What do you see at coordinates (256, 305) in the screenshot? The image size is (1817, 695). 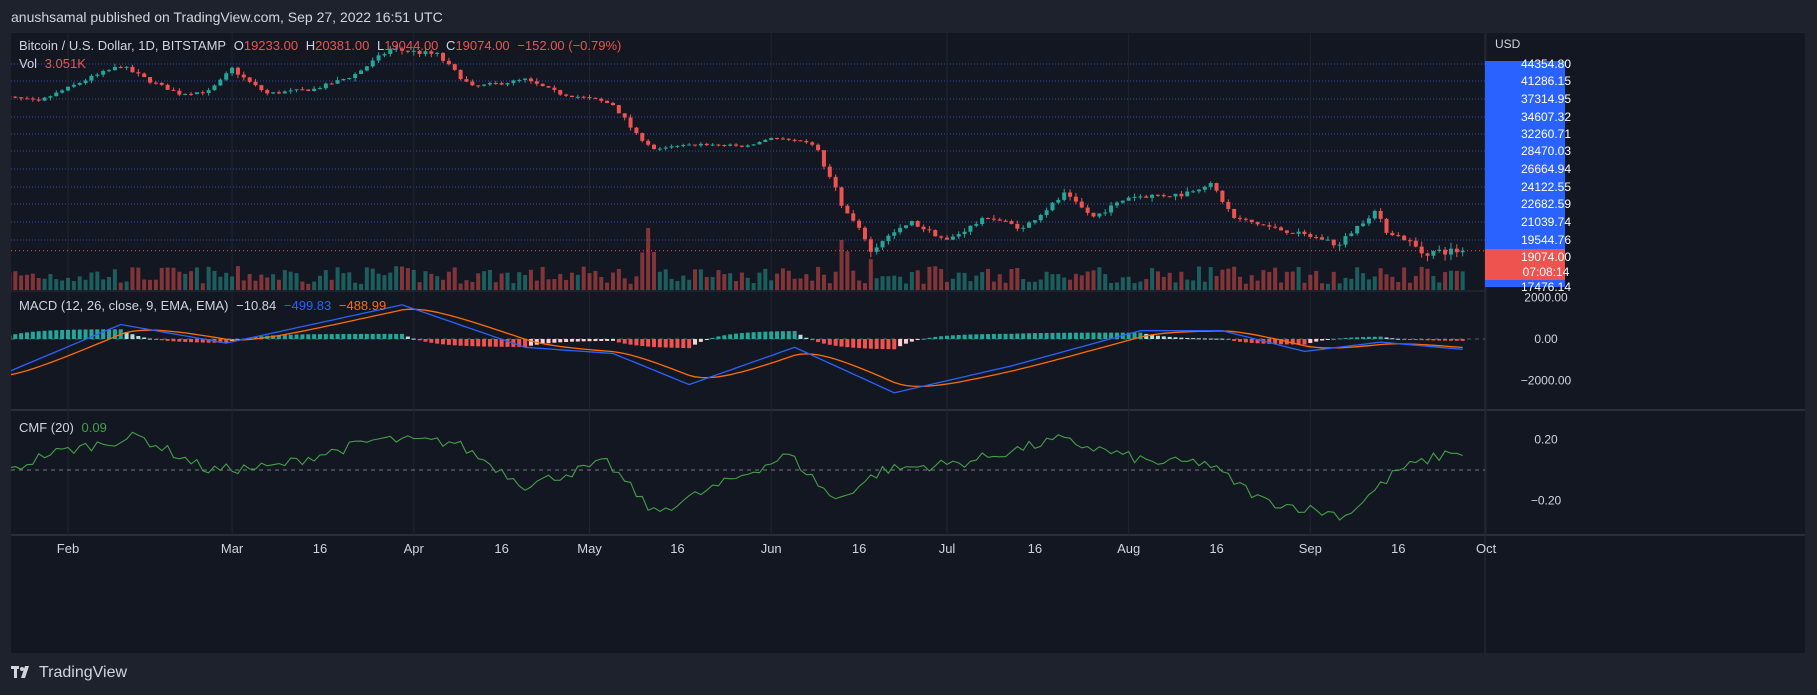 I see `macd-hist-value: −10.84` at bounding box center [256, 305].